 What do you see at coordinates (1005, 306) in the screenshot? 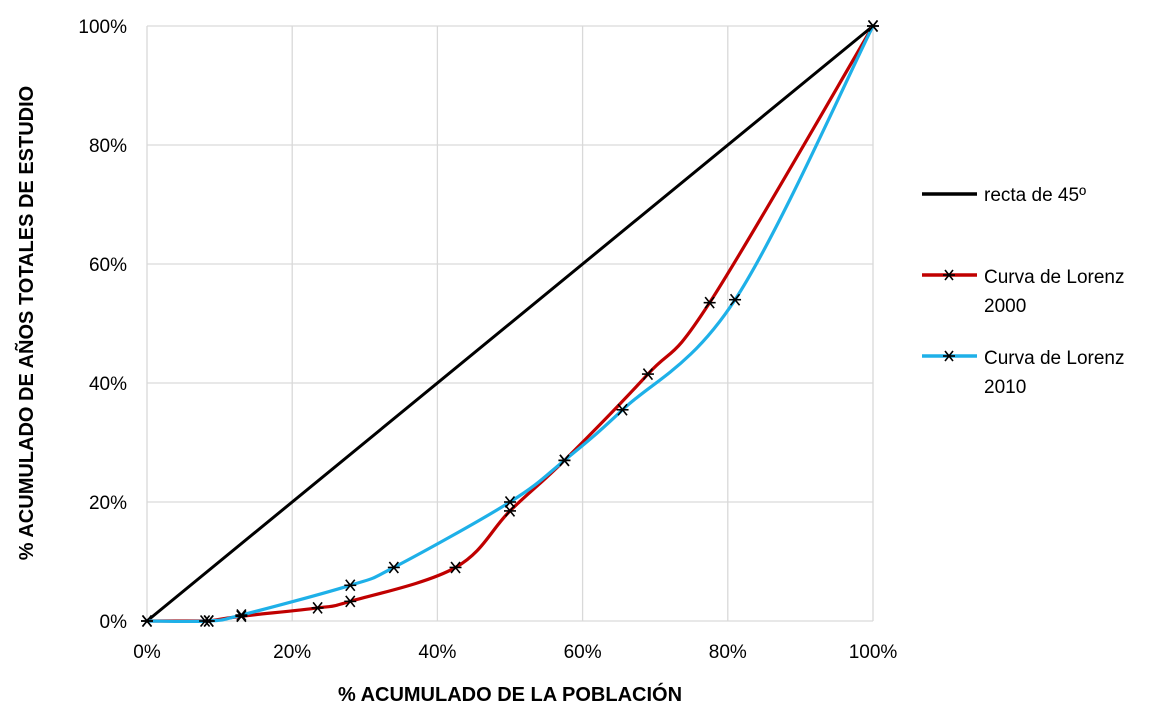
I see `legend-label-lorenz-2000-line2: 2000` at bounding box center [1005, 306].